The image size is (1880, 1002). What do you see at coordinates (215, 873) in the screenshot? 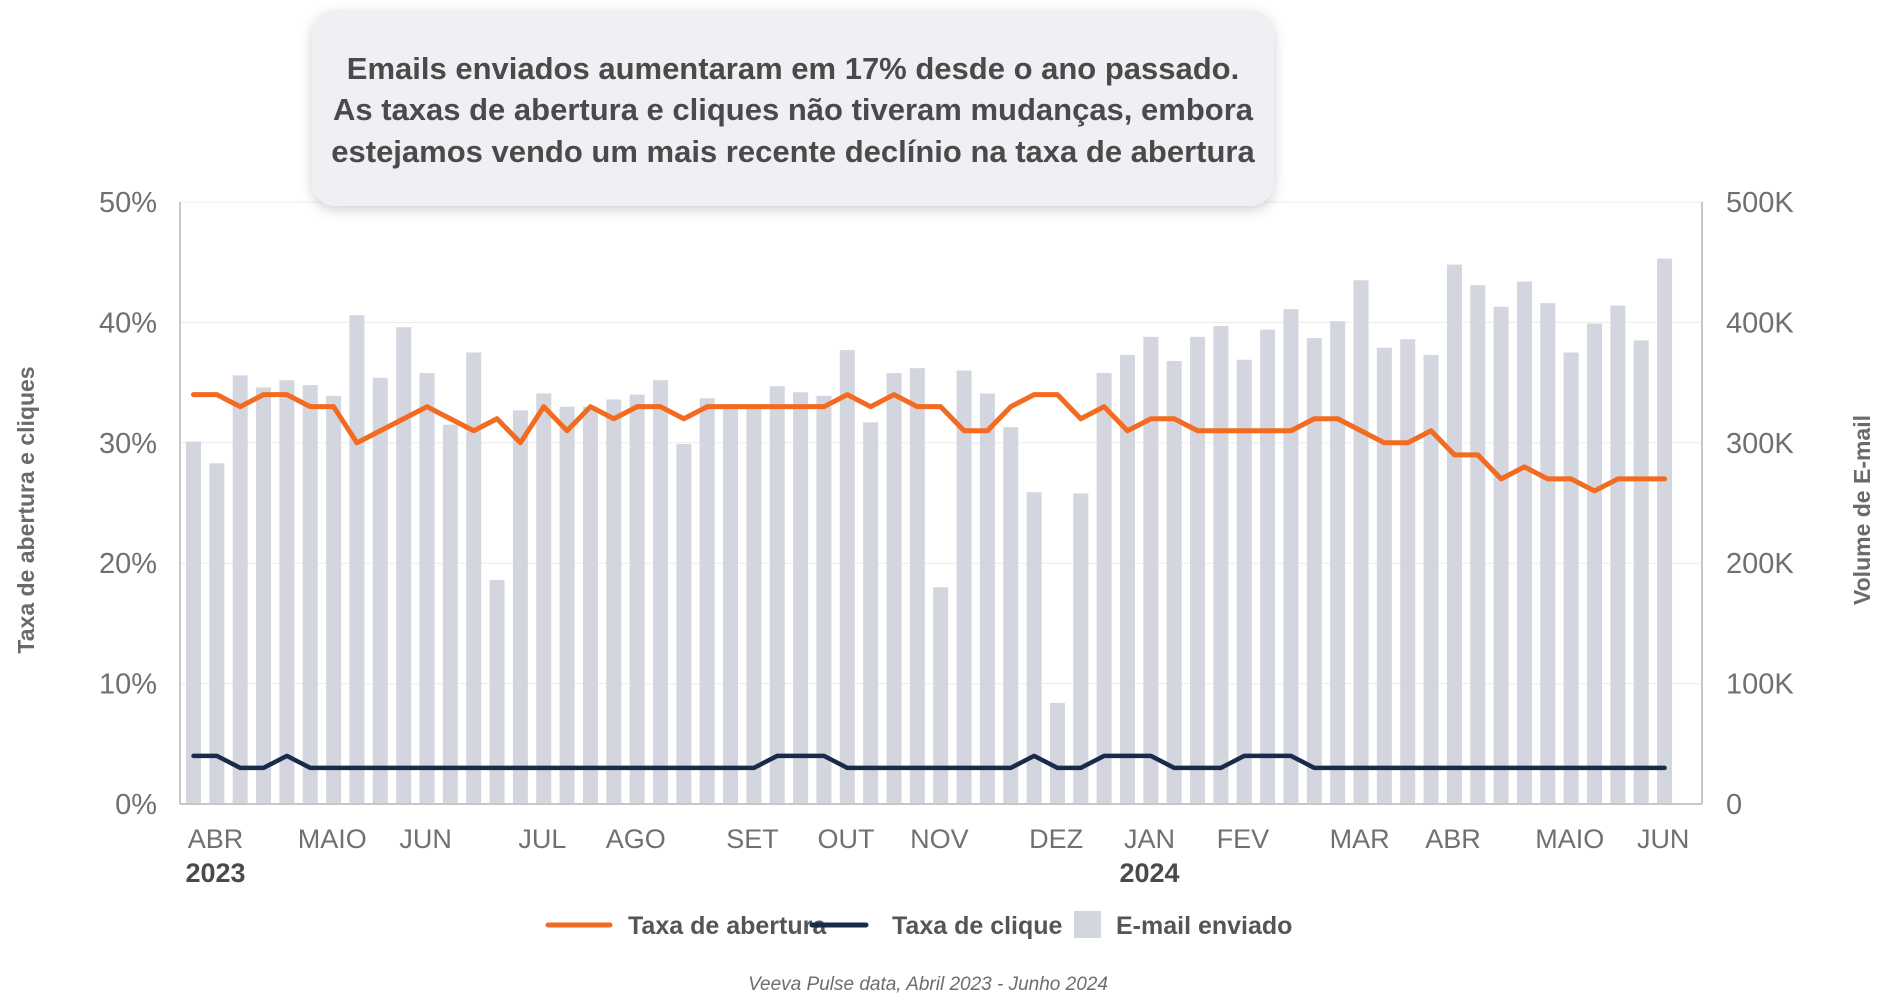
I see `x-tick-year: 2023` at bounding box center [215, 873].